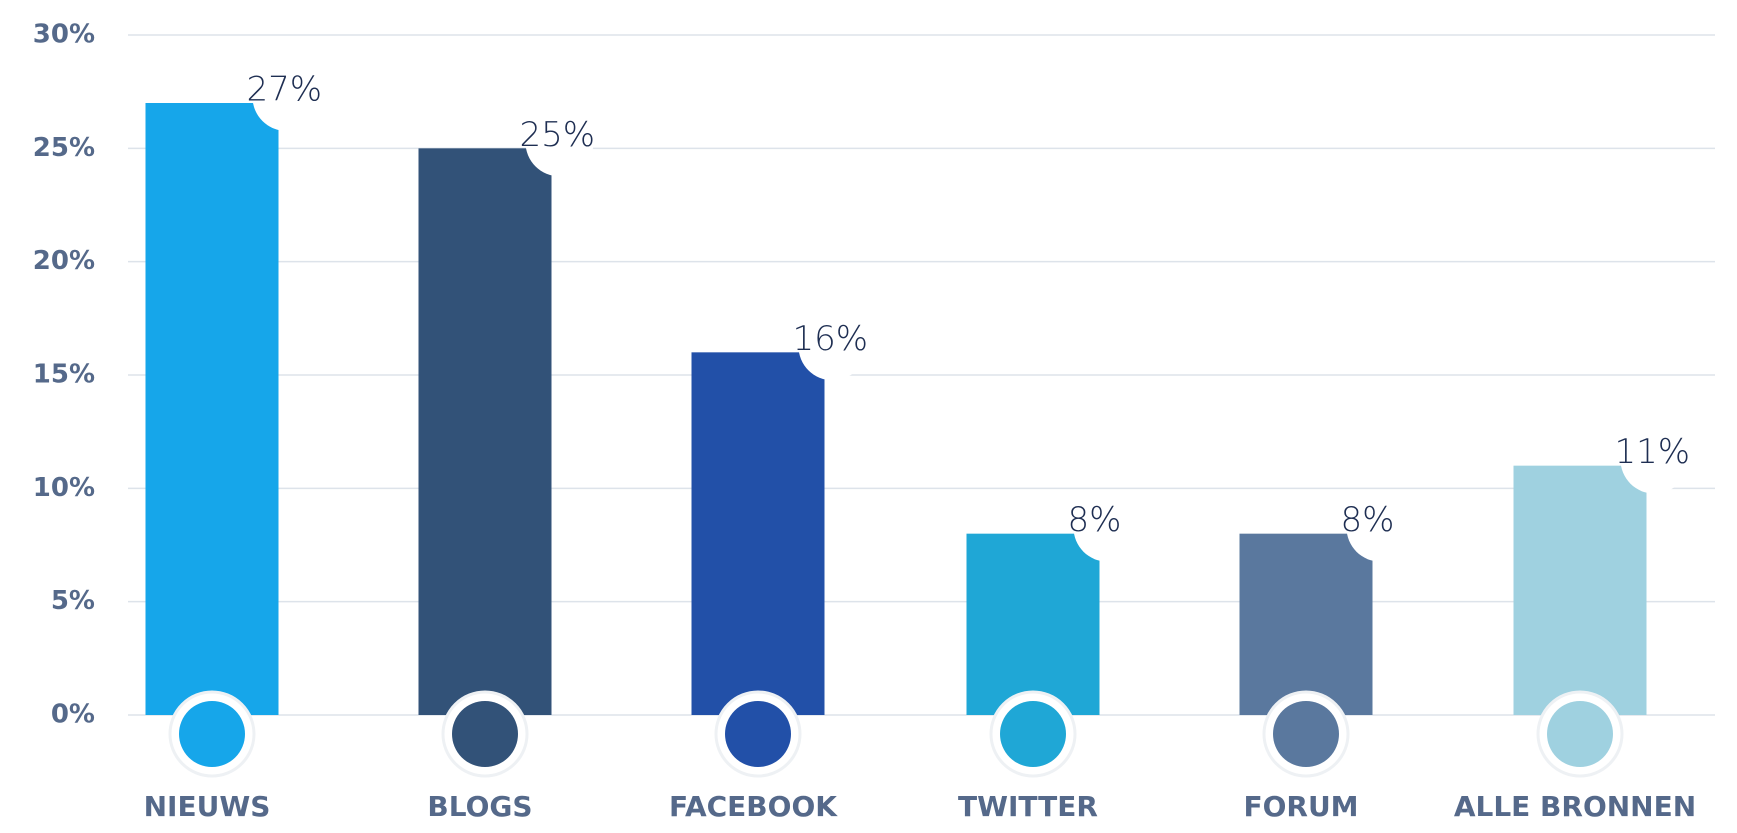  Describe the element at coordinates (64, 148) in the screenshot. I see `y-tick-label: 25%` at that location.